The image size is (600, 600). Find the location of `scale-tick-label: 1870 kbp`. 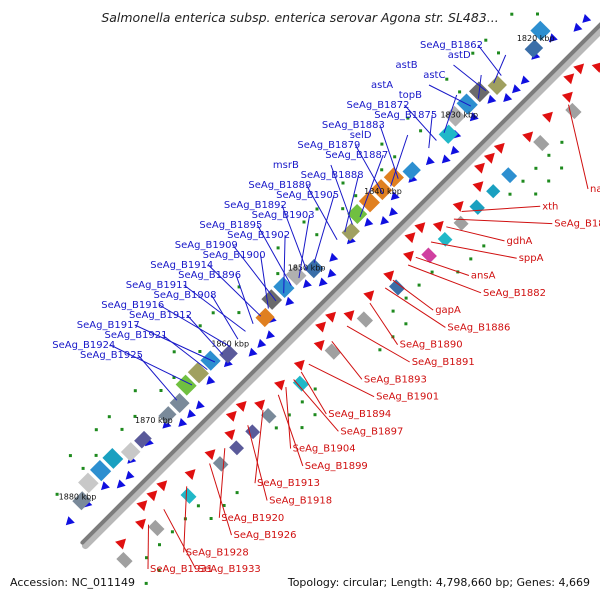

scale-tick-label: 1870 kbp is located at coordinates (154, 420).